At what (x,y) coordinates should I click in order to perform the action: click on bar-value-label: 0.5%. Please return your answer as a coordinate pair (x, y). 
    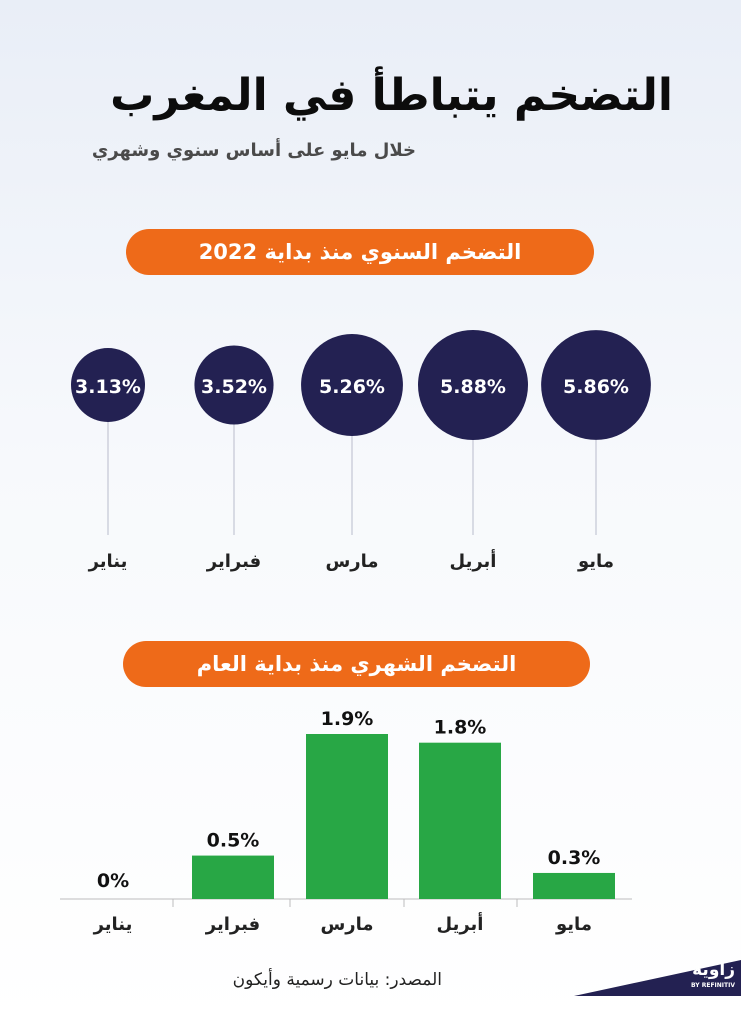
    Looking at the image, I should click on (233, 841).